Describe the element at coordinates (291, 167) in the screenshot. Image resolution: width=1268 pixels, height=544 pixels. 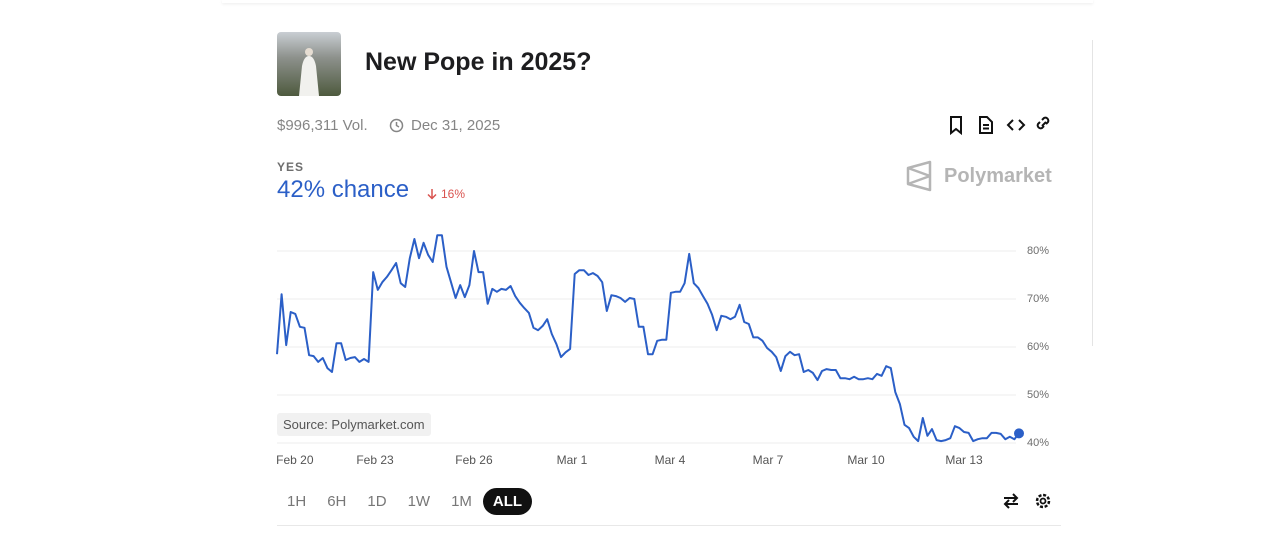
I see `outcome-label: YES` at that location.